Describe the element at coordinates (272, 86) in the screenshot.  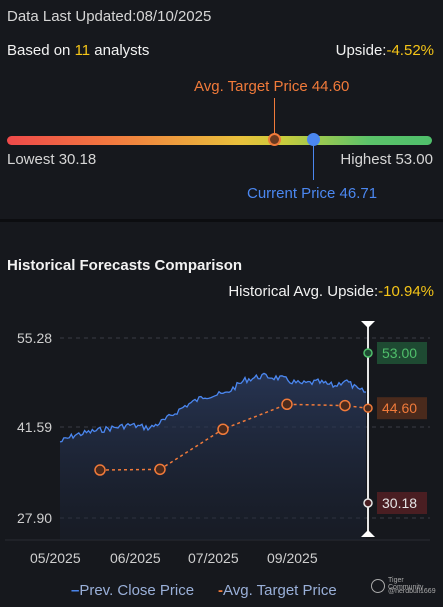
I see `avg-target-label: Avg. Target Price 44.60` at that location.